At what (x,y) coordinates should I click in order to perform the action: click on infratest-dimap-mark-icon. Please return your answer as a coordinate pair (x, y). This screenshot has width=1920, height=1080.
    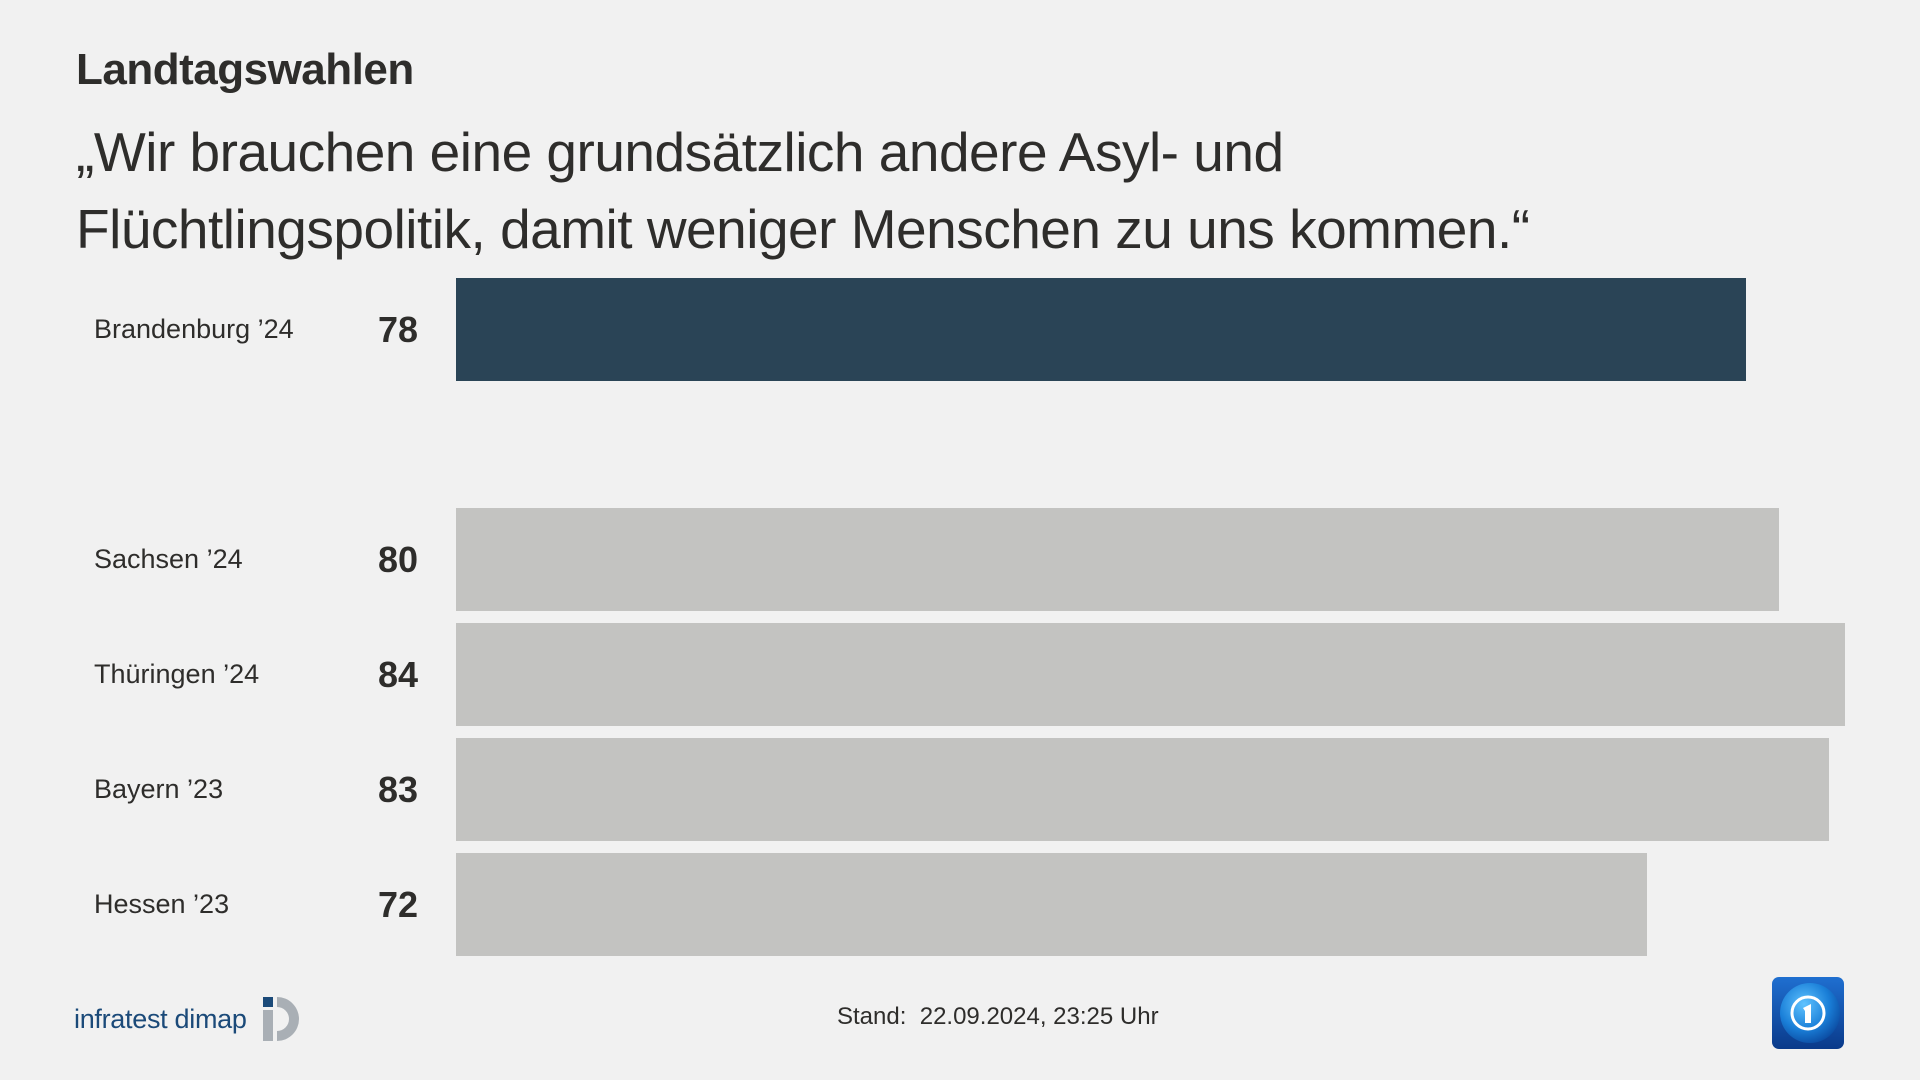
    Looking at the image, I should click on (280, 1019).